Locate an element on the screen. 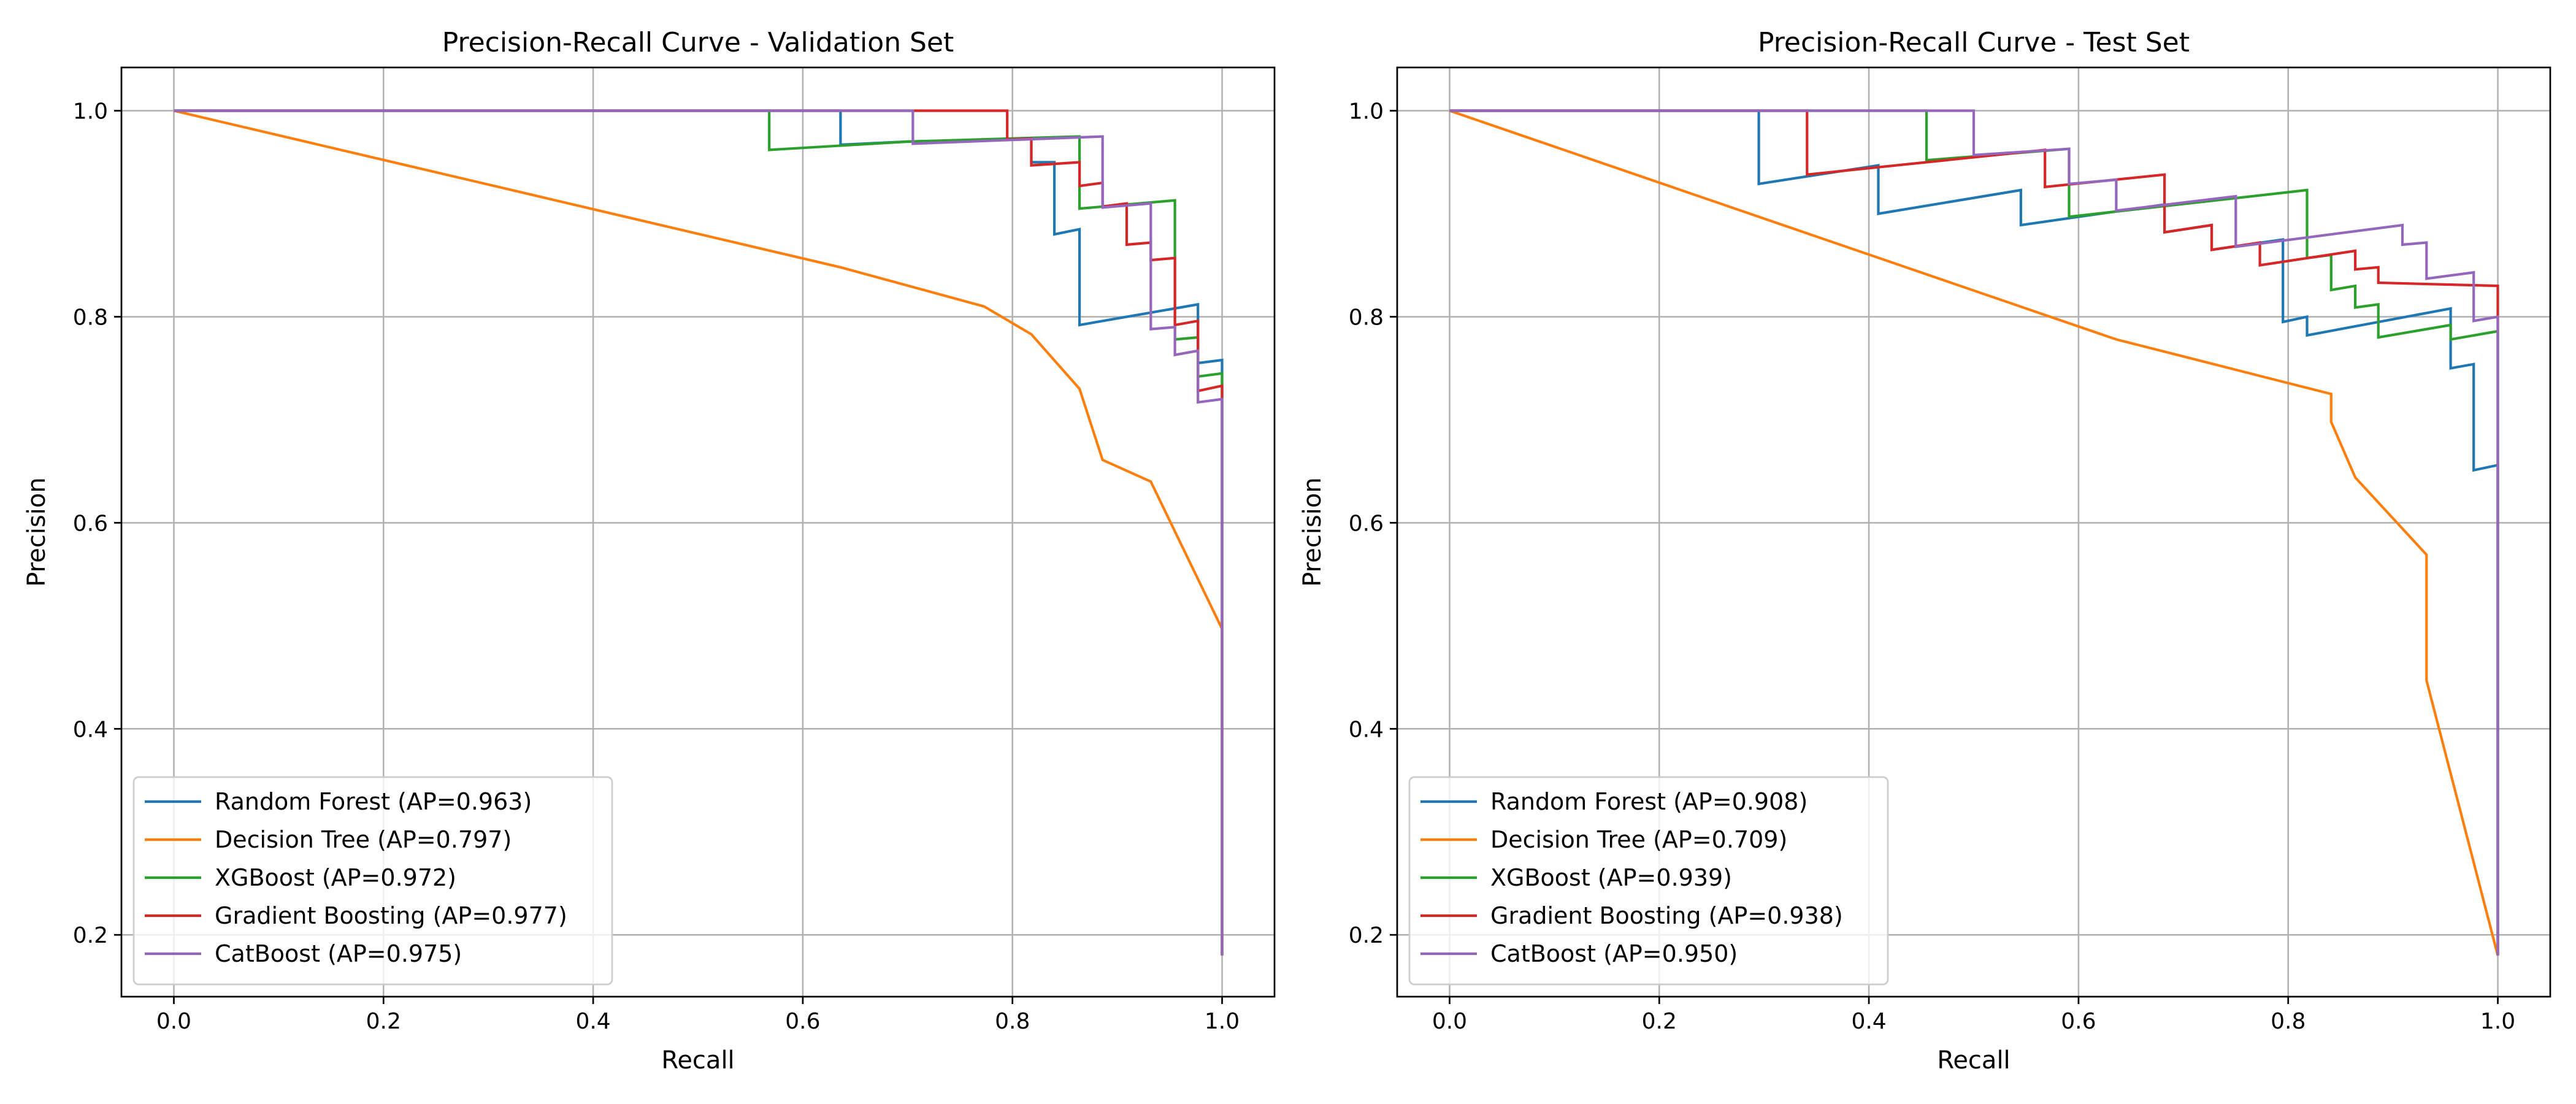  legend-label-decision-tree: Decision Tree (AP=0.709) is located at coordinates (1638, 839).